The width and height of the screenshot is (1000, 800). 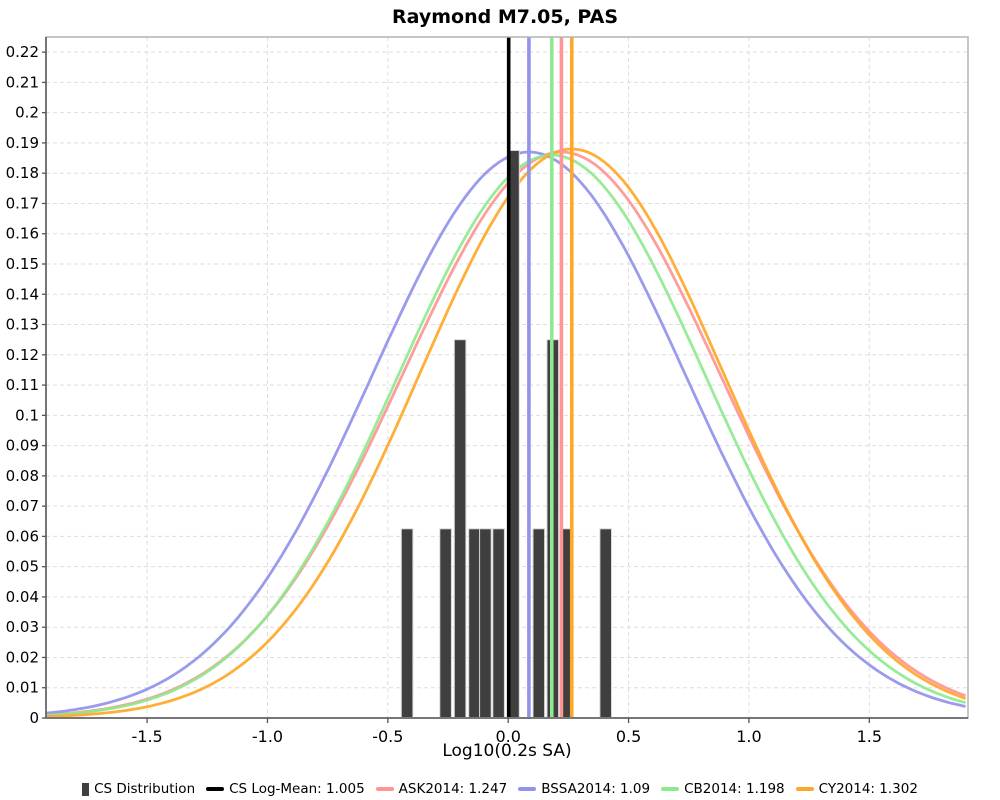 I want to click on y-tick-label: 0.12, so click(x=22, y=355).